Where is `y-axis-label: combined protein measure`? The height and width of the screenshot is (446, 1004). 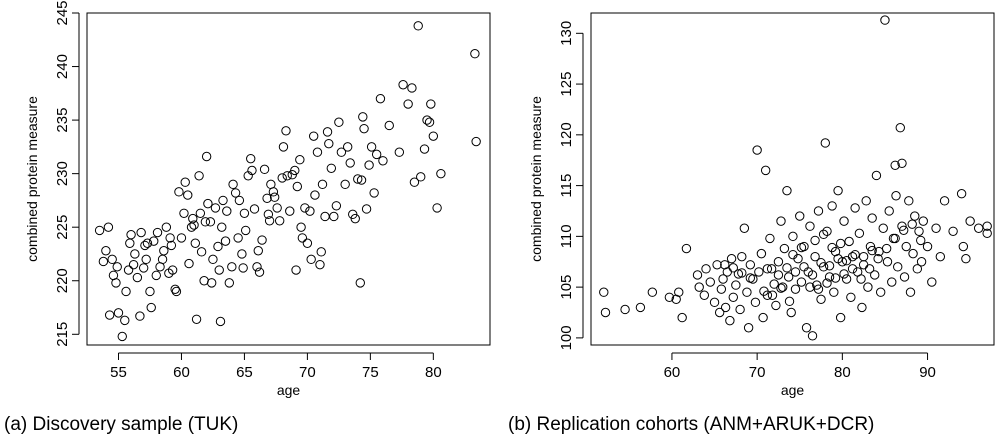 y-axis-label: combined protein measure is located at coordinates (32, 179).